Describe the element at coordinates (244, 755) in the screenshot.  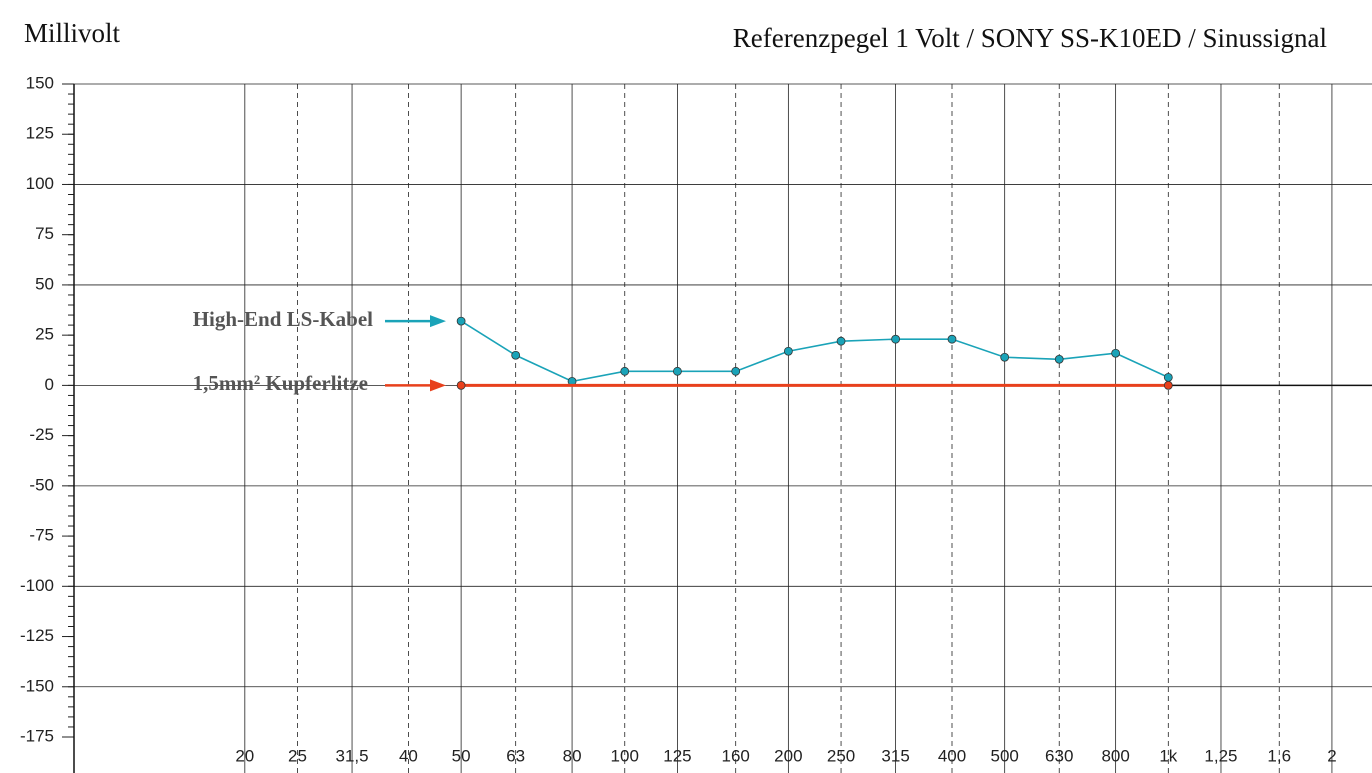
I see `x-tick-label: 20` at that location.